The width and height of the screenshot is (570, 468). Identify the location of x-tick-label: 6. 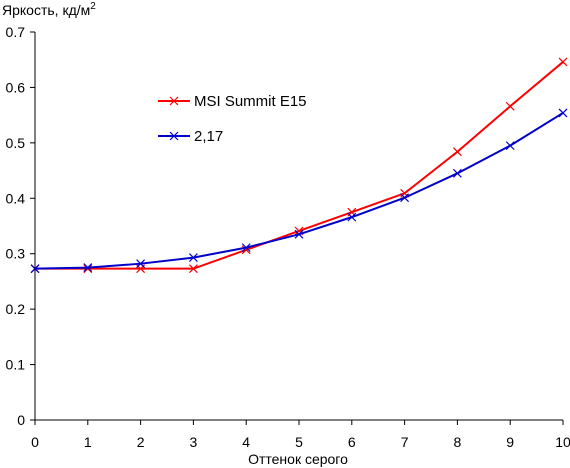
(352, 442).